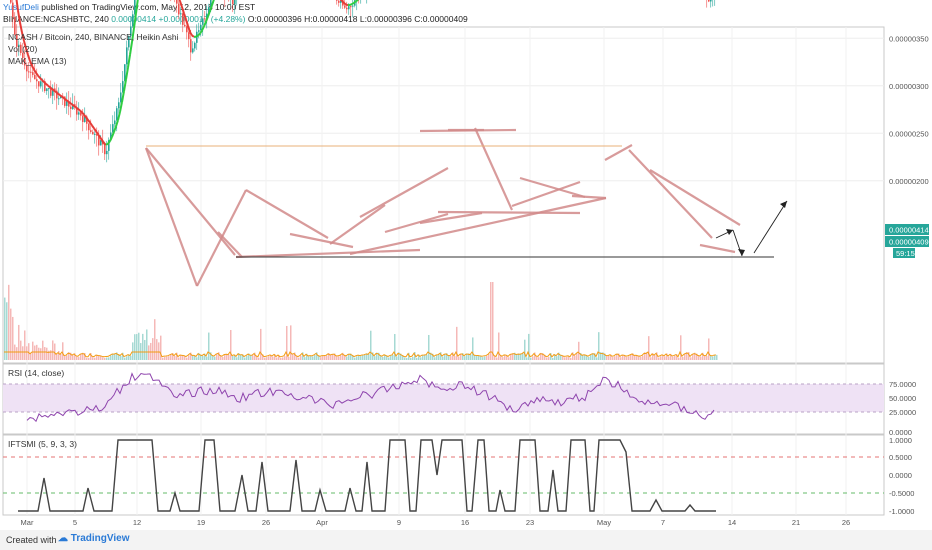 The height and width of the screenshot is (550, 932). I want to click on price-tick-label: 0.00000250, so click(909, 133).